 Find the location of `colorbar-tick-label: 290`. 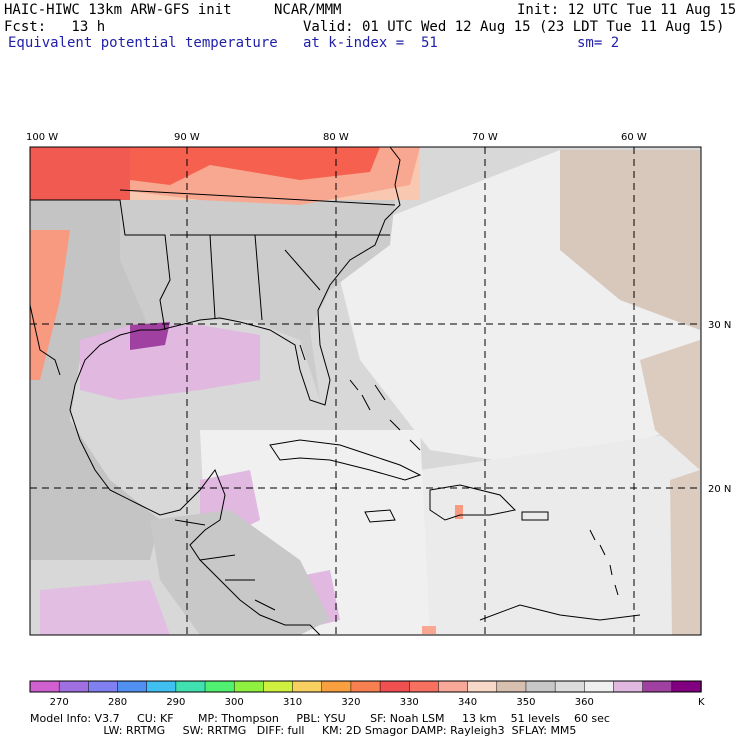

colorbar-tick-label: 290 is located at coordinates (175, 702).